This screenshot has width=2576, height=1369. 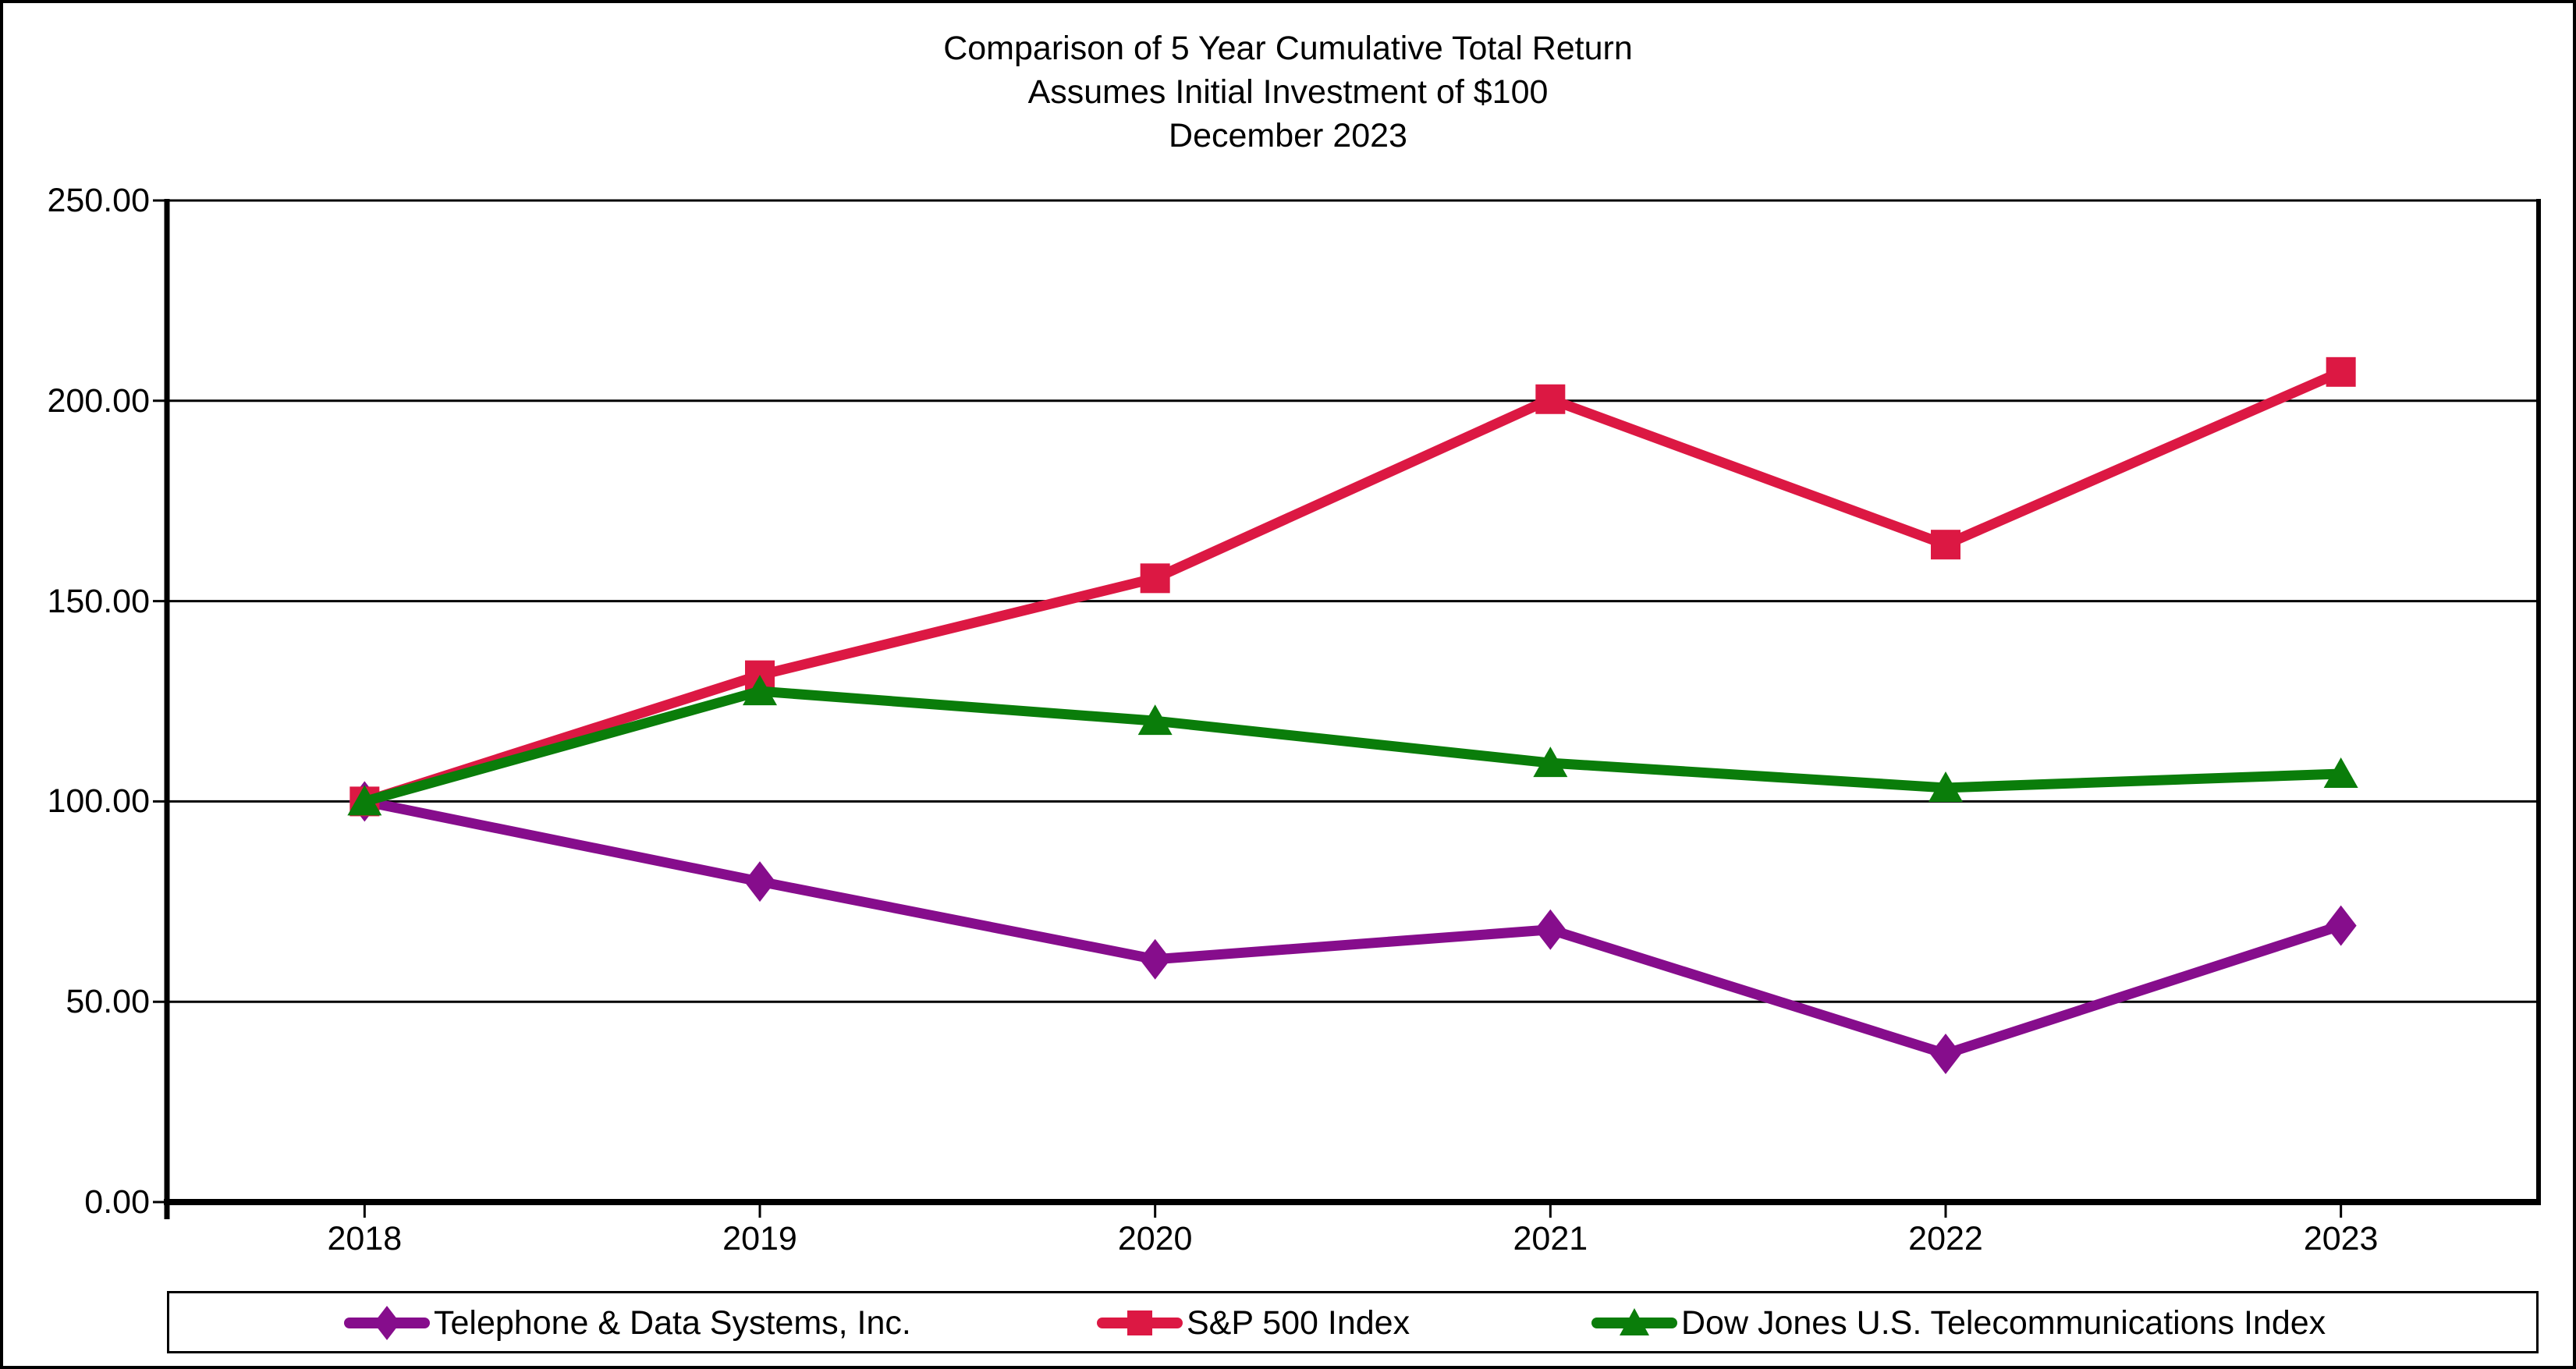 What do you see at coordinates (108, 1002) in the screenshot?
I see `y-axis-label: 50.00` at bounding box center [108, 1002].